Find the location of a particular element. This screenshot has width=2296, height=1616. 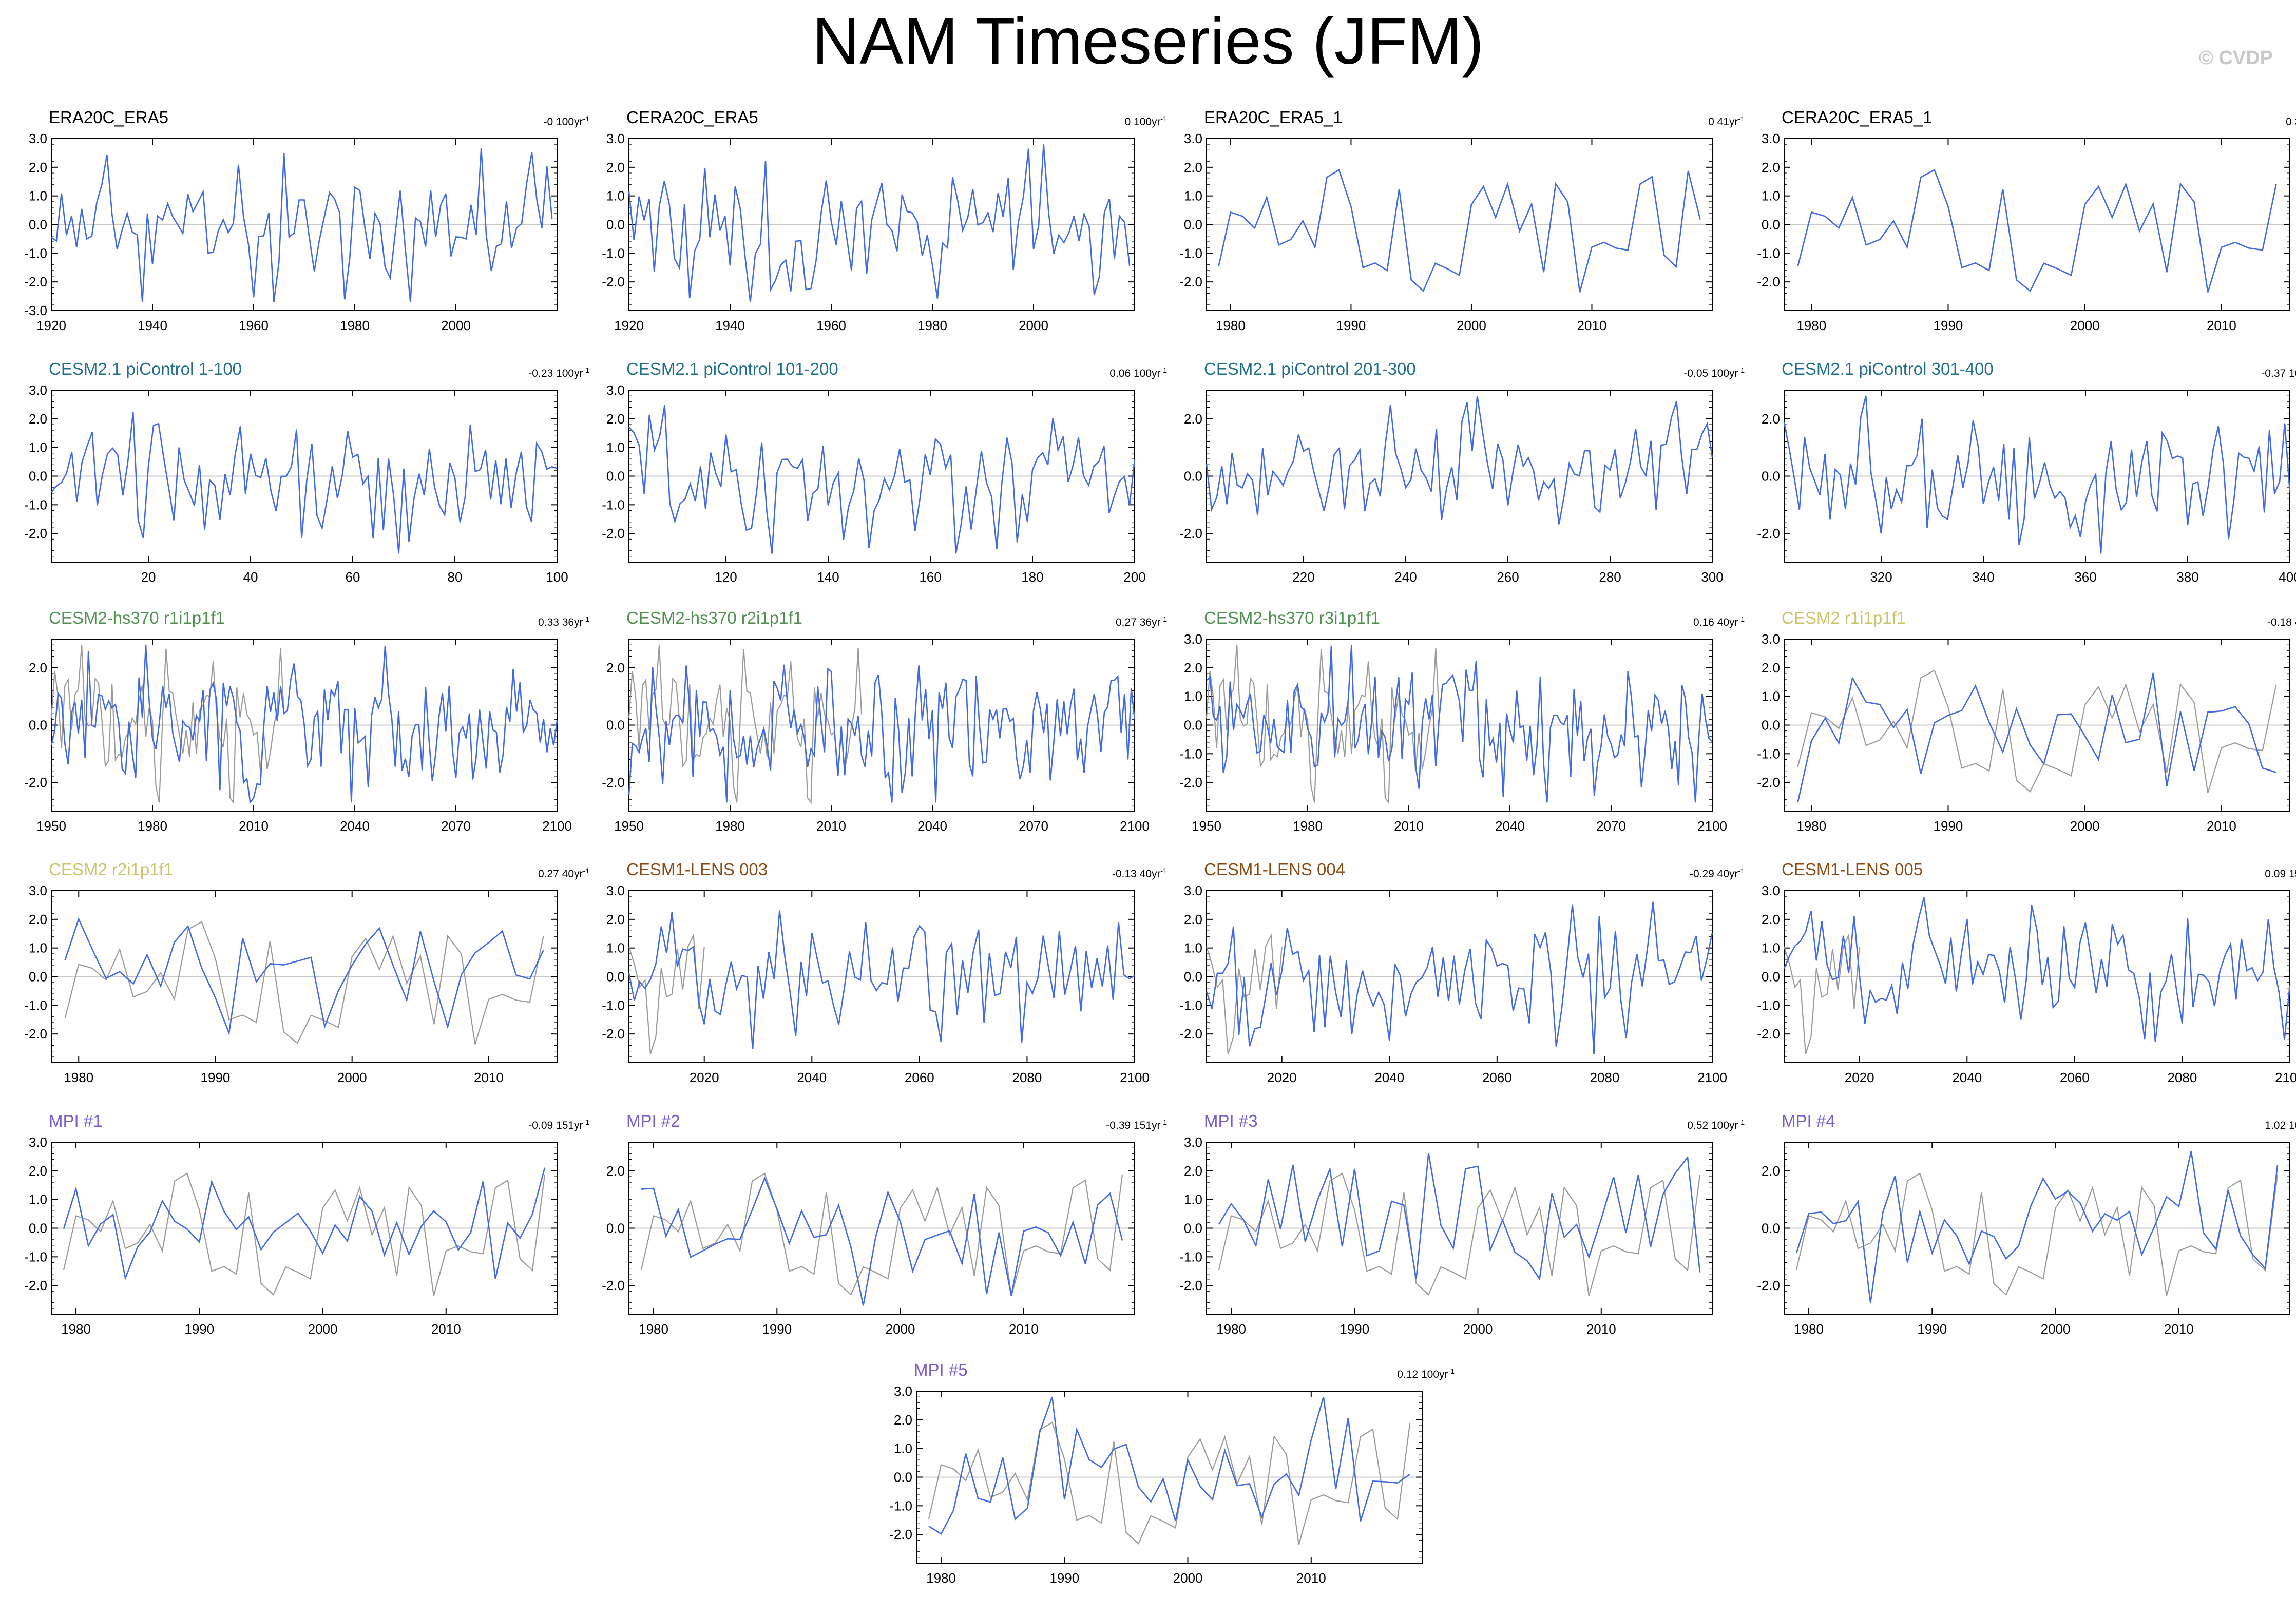

x-tick-label: 2100 is located at coordinates (1712, 826).